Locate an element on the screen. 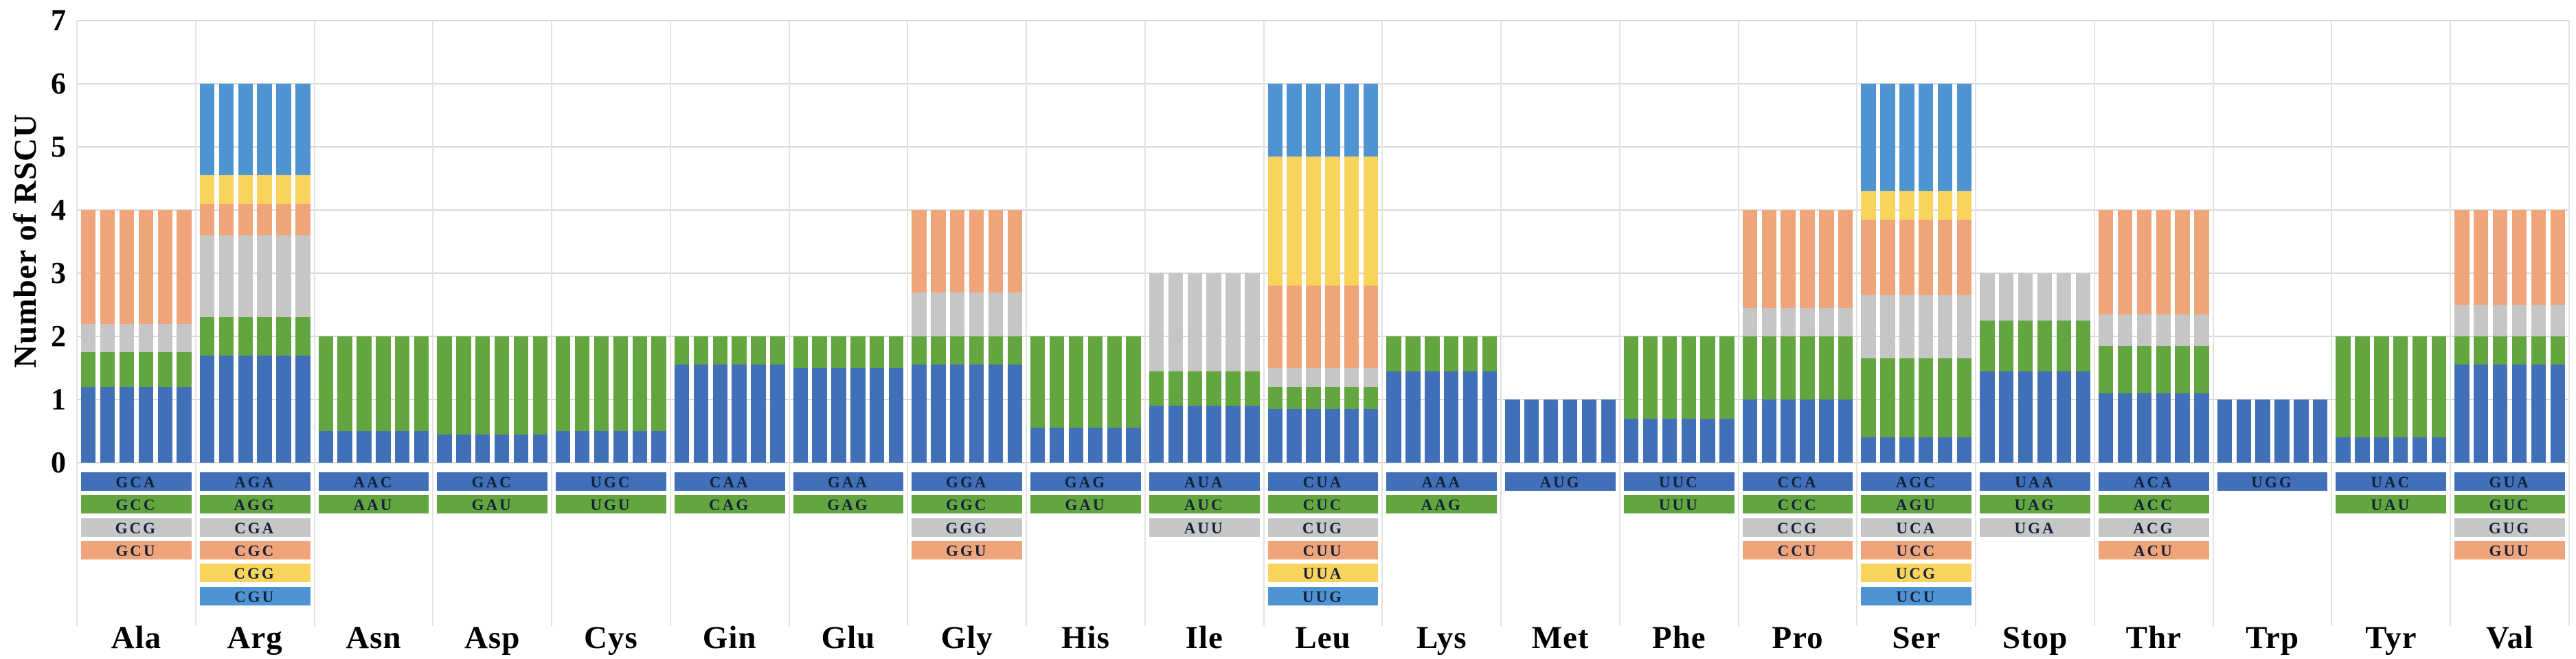 This screenshot has width=2576, height=659. bar-segment-GUA is located at coordinates (2538, 414).